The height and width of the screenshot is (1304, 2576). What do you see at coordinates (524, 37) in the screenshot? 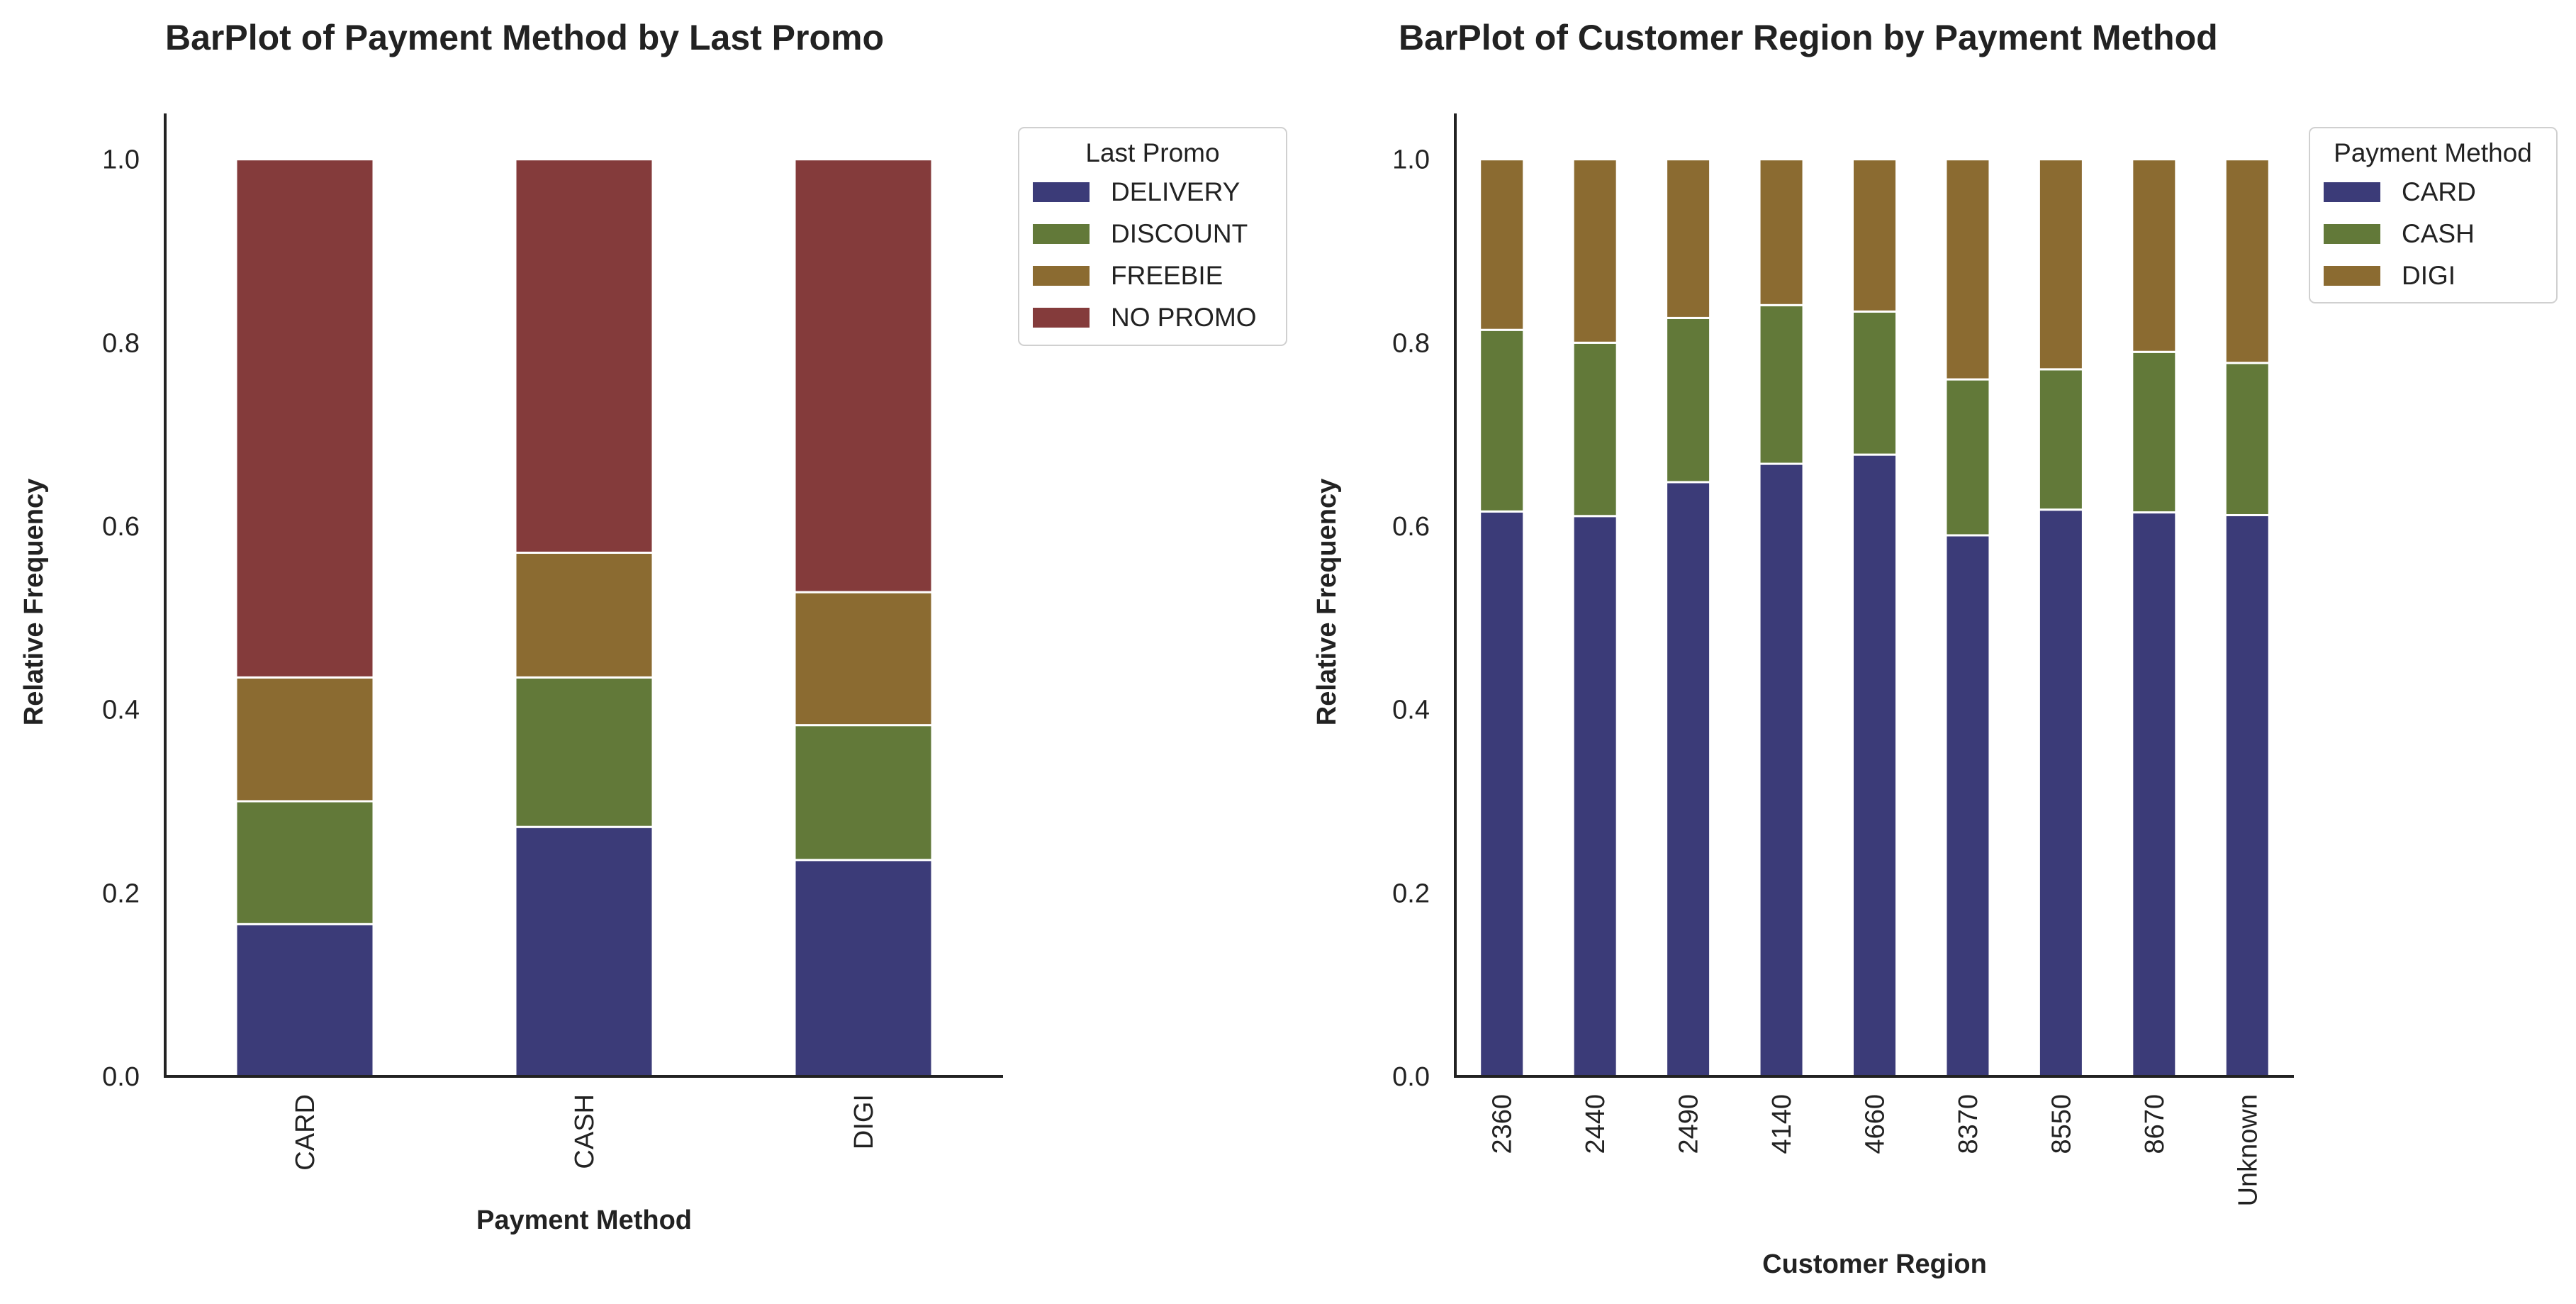
I see `chart-title: BarPlot of Payment Method by Last Promo` at bounding box center [524, 37].